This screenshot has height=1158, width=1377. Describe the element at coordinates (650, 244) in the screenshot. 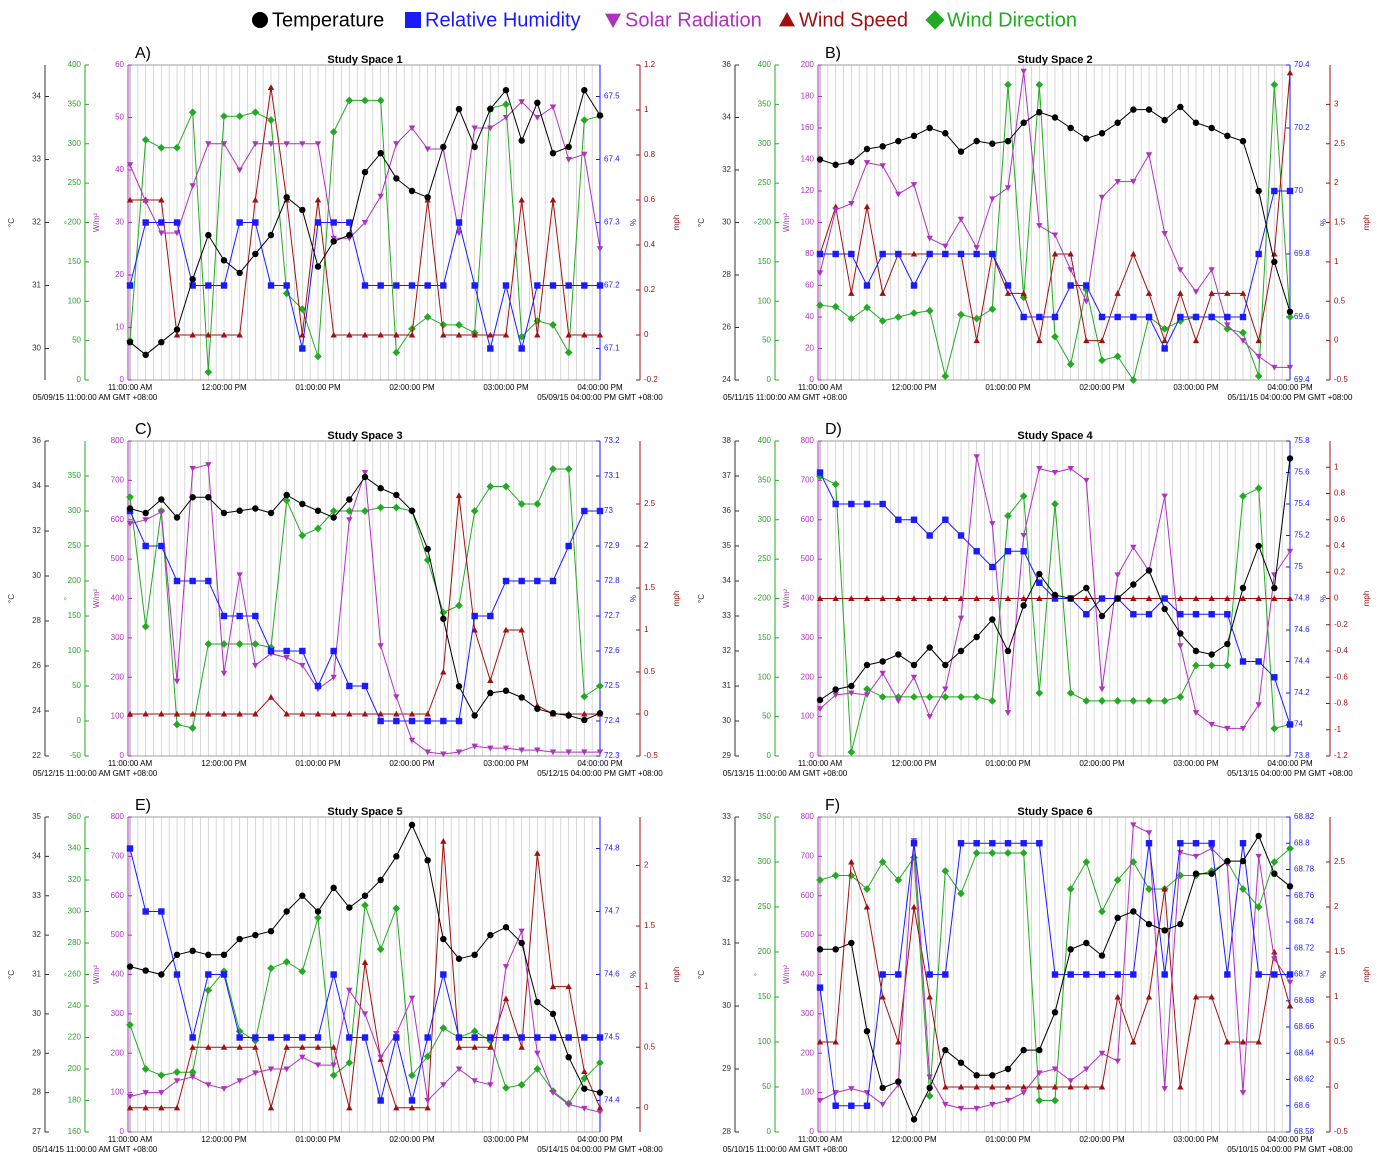

I see `y-tick-label: 0.4` at that location.